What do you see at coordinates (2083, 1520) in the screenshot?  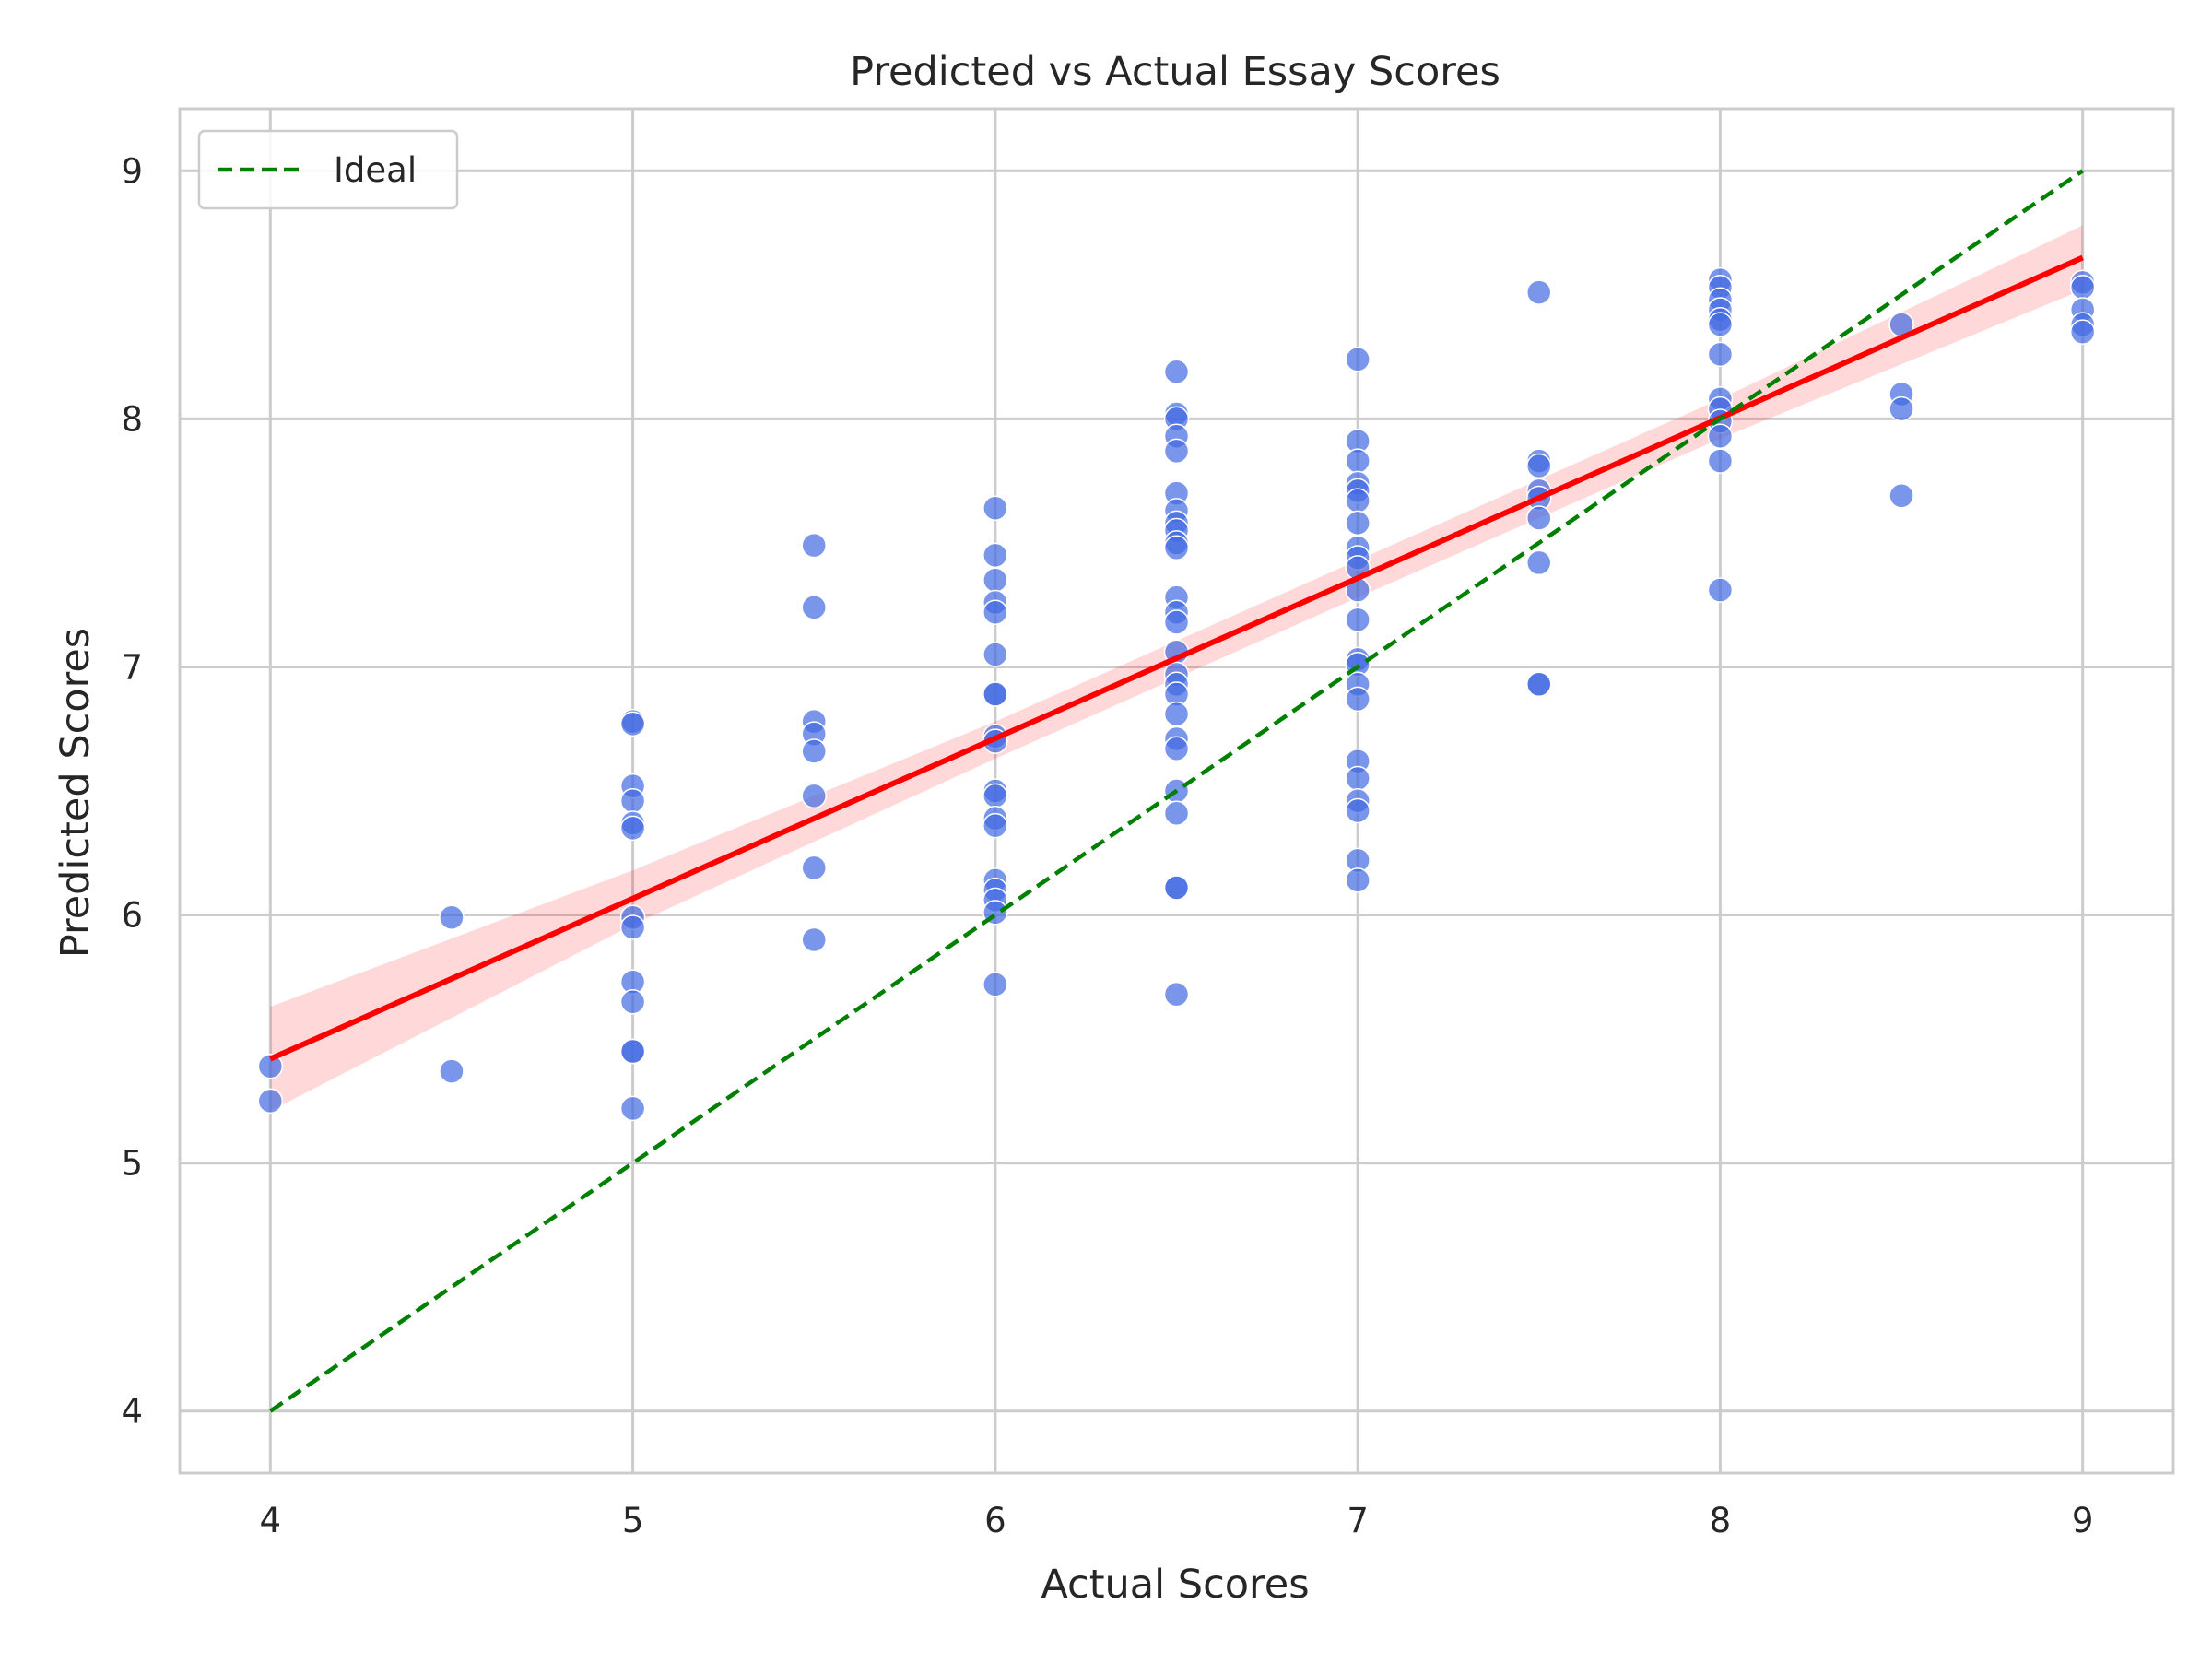 I see `x-tick-label: 9` at bounding box center [2083, 1520].